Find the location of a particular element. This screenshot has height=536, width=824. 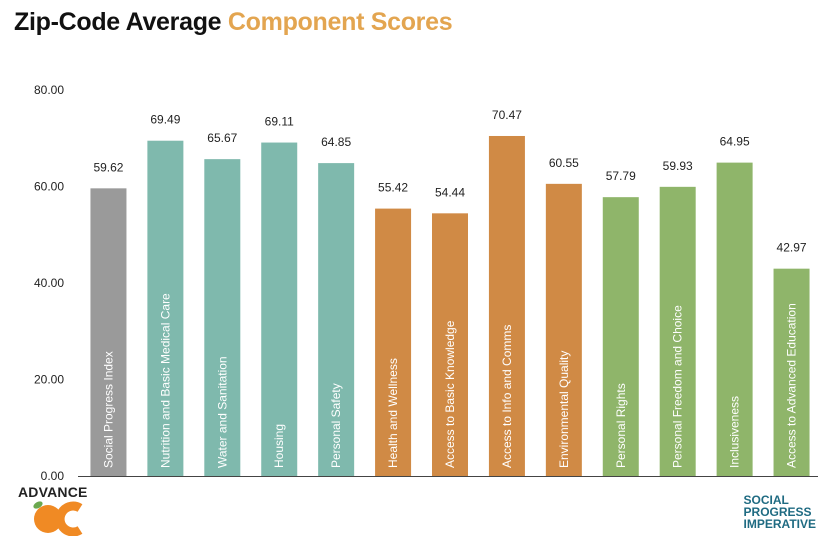

logo-line-2: PROGRESS is located at coordinates (777, 512).